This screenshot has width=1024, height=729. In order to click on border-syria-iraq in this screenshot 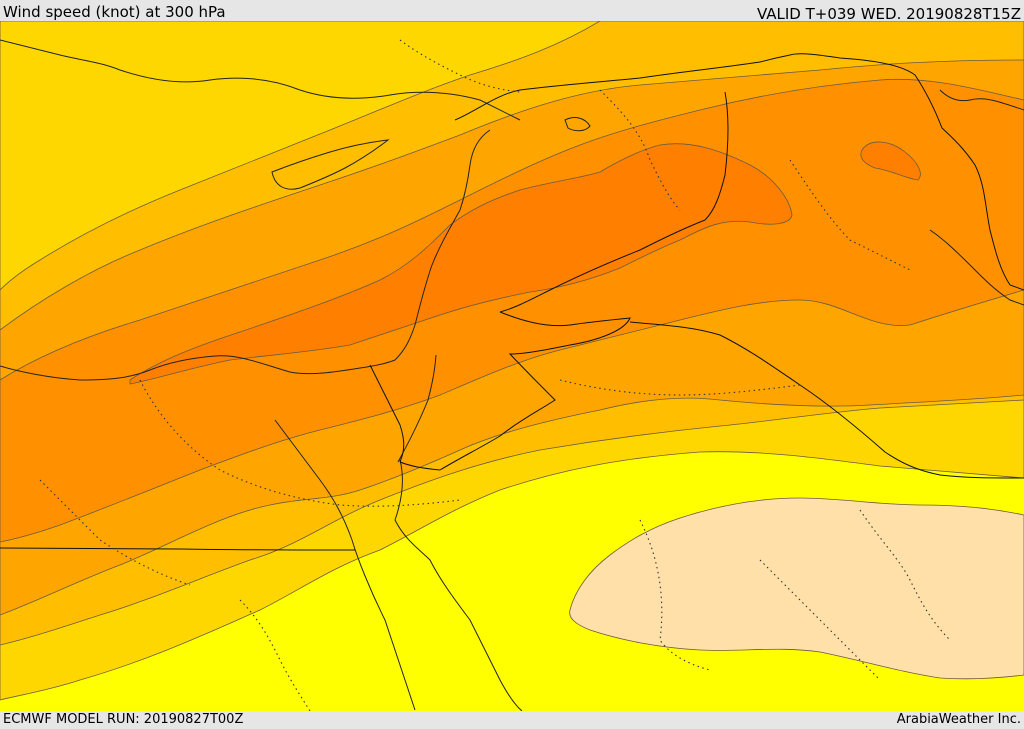, I will do `click(614, 202)`.